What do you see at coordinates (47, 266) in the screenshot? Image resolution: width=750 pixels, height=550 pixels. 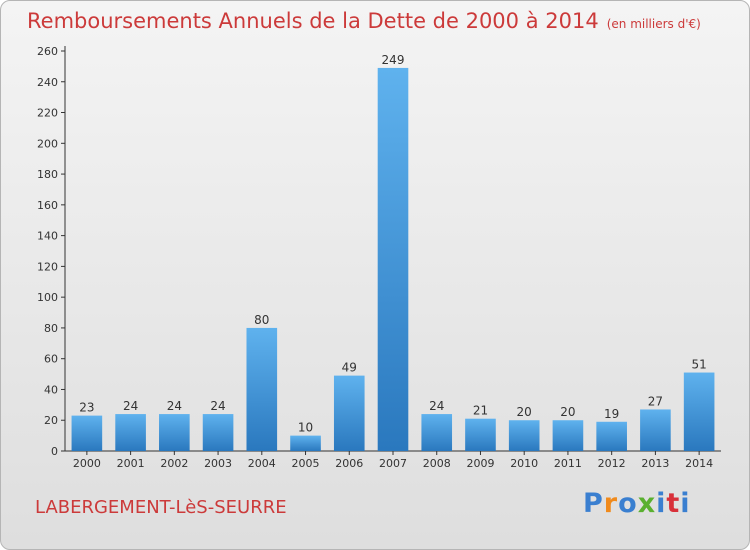 I see `y-tick-label: 120` at bounding box center [47, 266].